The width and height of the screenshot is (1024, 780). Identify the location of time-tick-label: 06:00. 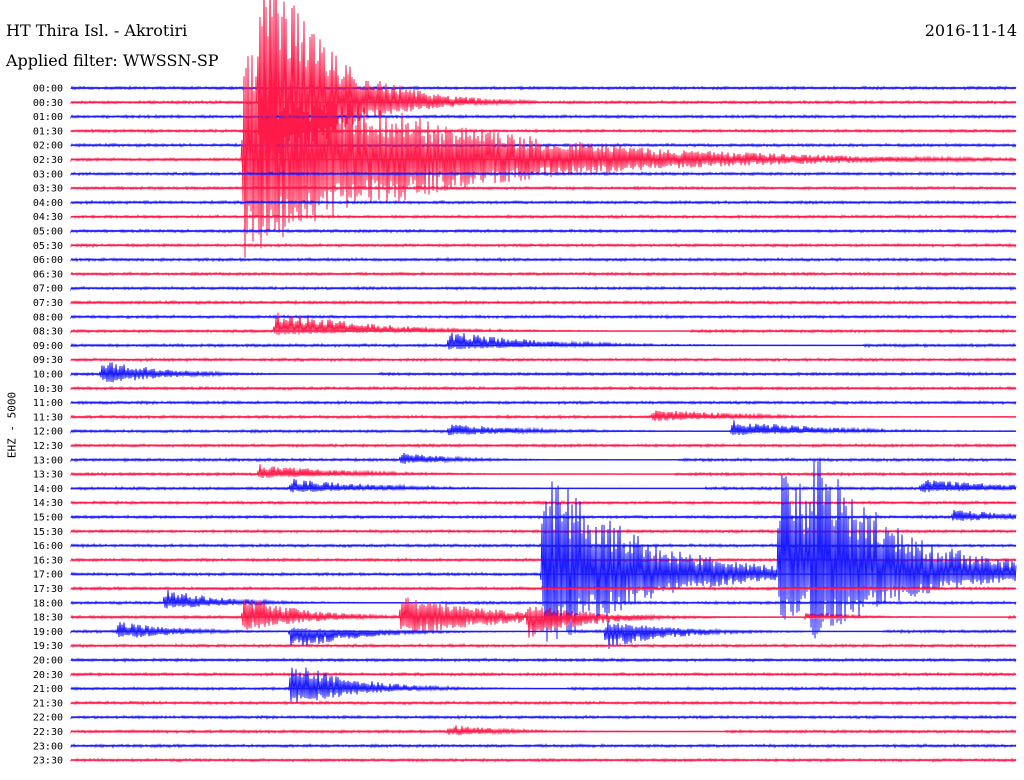
(48, 260).